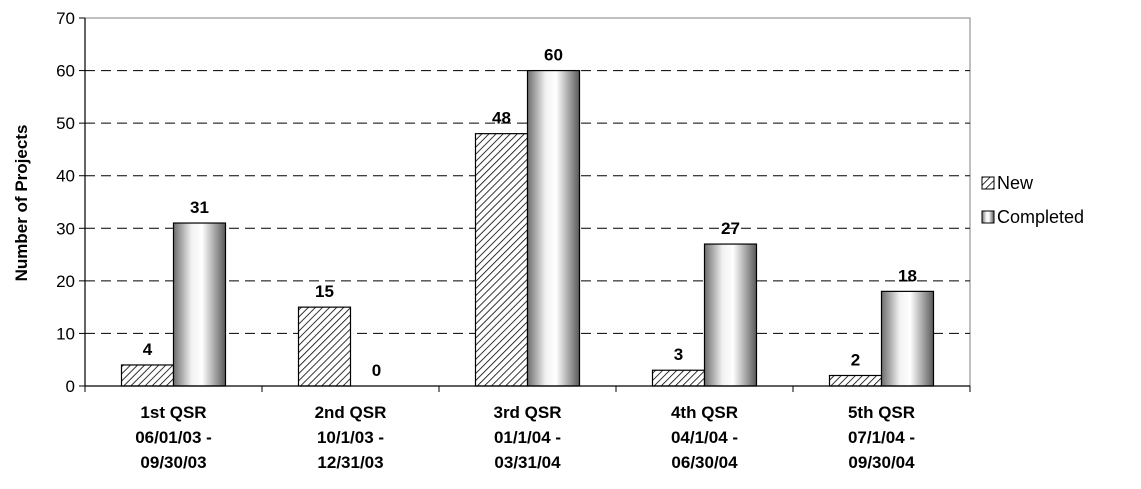 This screenshot has height=489, width=1141. What do you see at coordinates (65, 333) in the screenshot?
I see `y-tick-label: 10` at bounding box center [65, 333].